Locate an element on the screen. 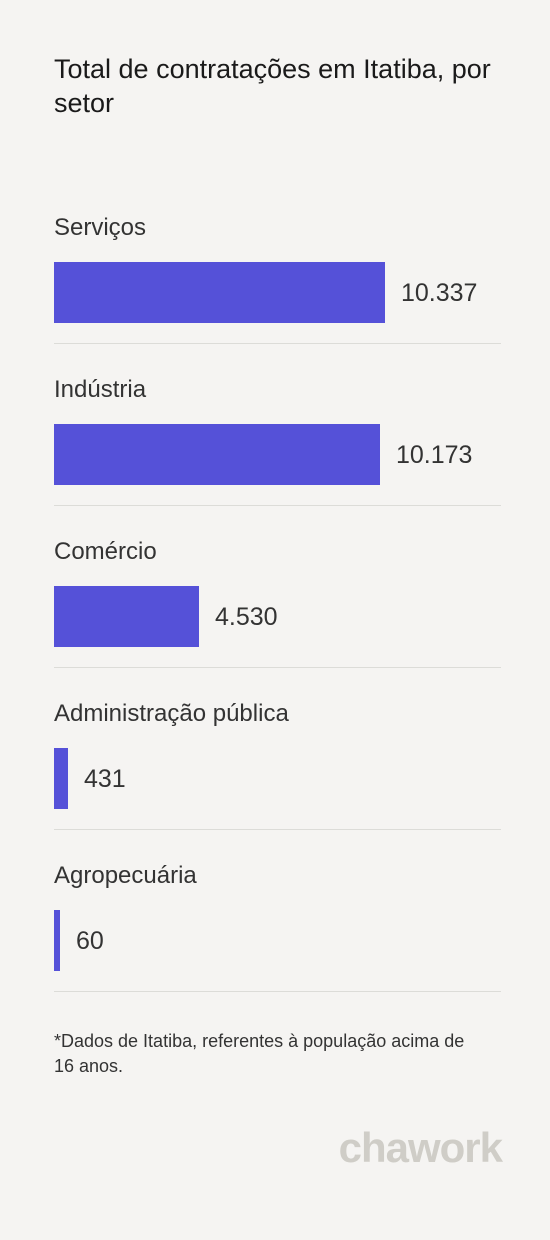  chart-row: Agropecuária 60 is located at coordinates (277, 929).